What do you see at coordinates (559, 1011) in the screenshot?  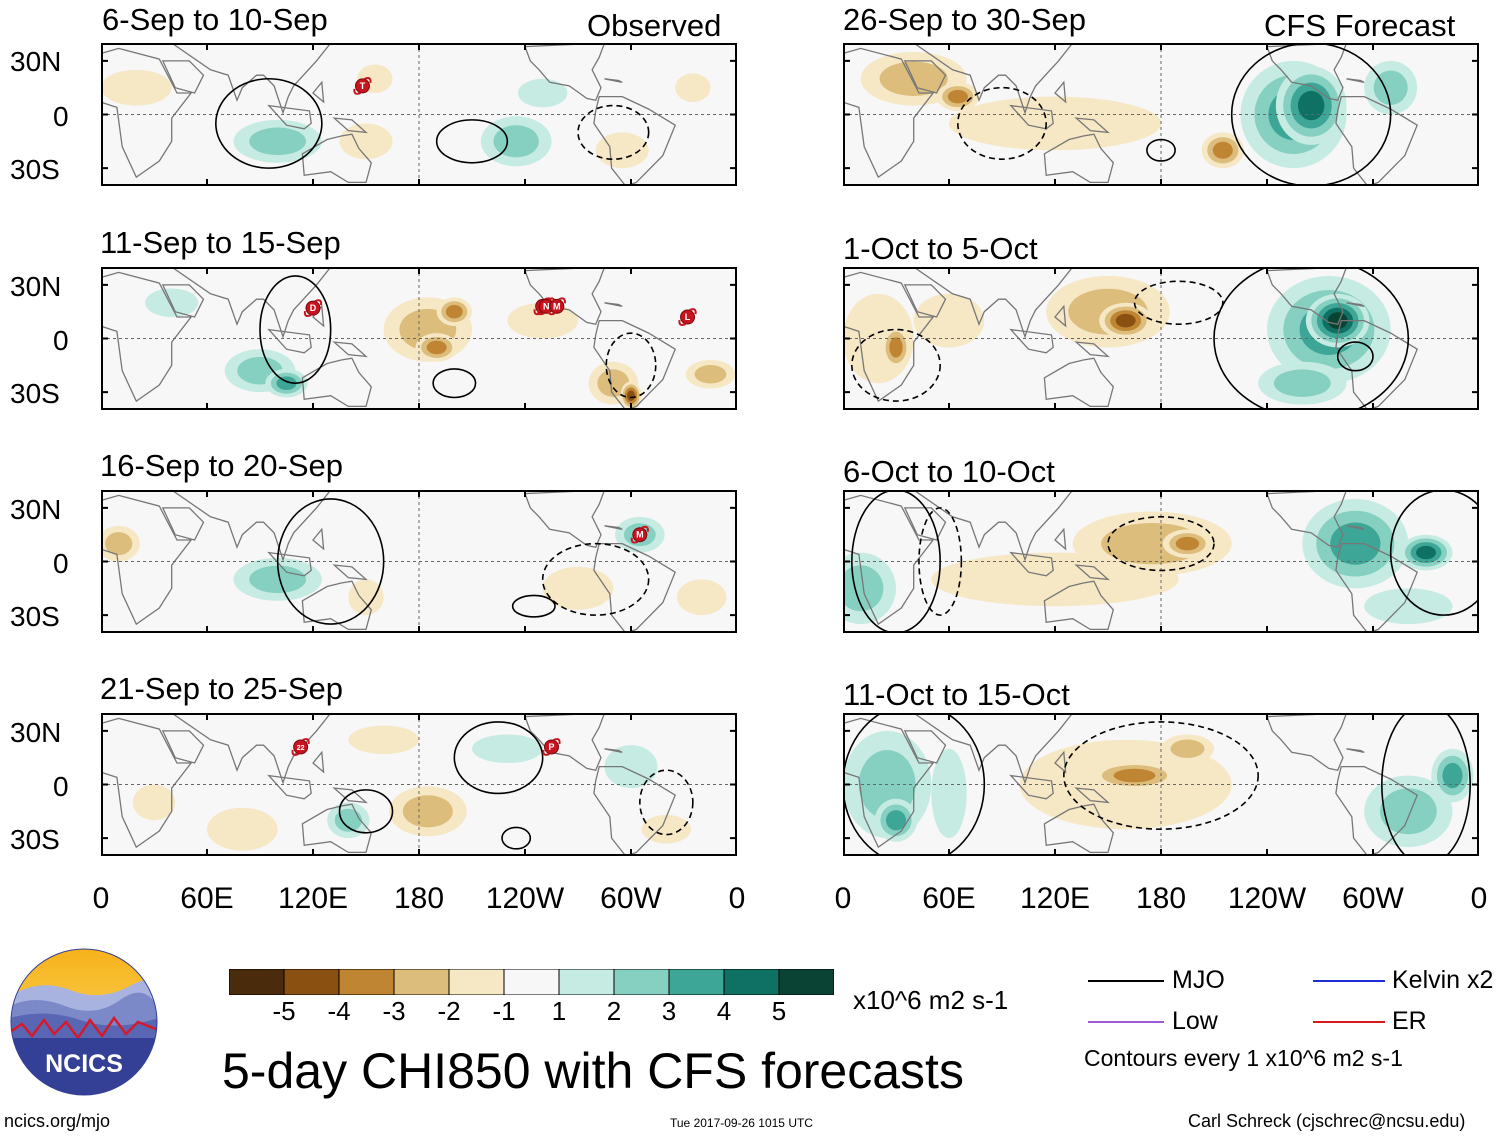 I see `cb-tick: 1` at bounding box center [559, 1011].